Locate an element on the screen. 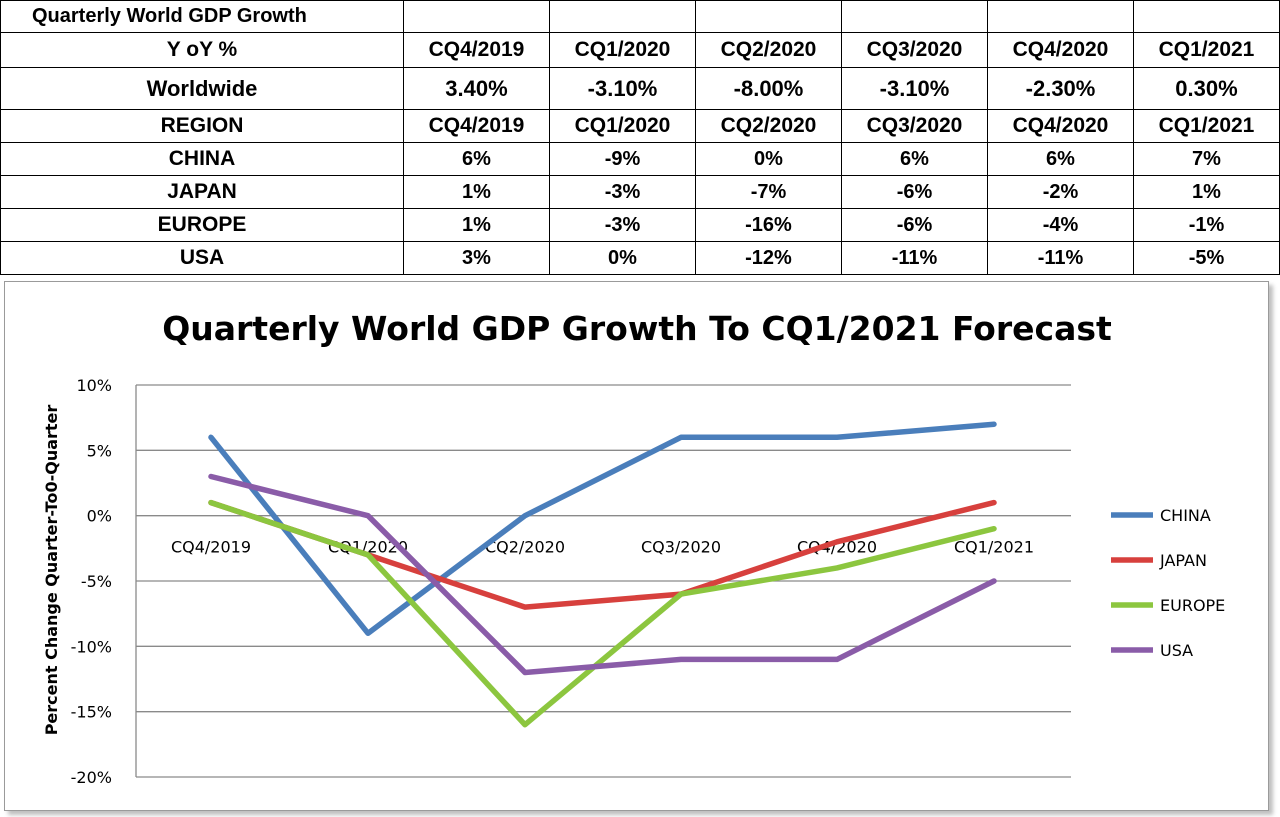  x-tick-label: CQ1/2021 is located at coordinates (994, 547).